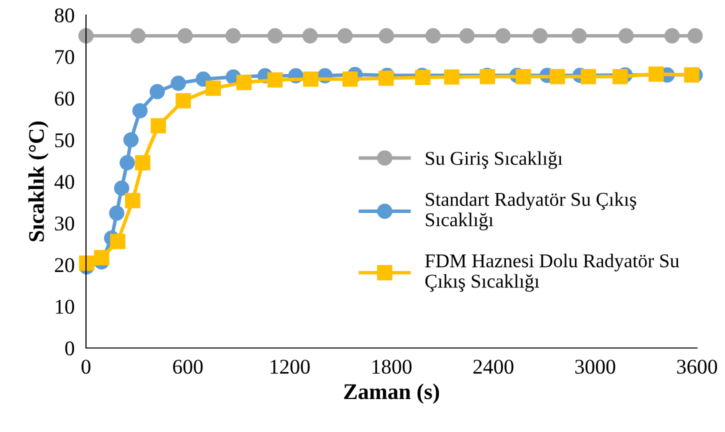  What do you see at coordinates (64, 99) in the screenshot?
I see `y-tick-label: 60` at bounding box center [64, 99].